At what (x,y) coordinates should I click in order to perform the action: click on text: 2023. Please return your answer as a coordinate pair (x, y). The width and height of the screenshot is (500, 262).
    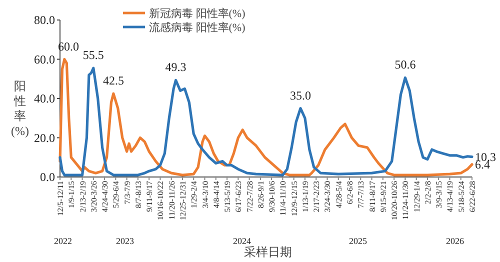
    Looking at the image, I should click on (125, 241).